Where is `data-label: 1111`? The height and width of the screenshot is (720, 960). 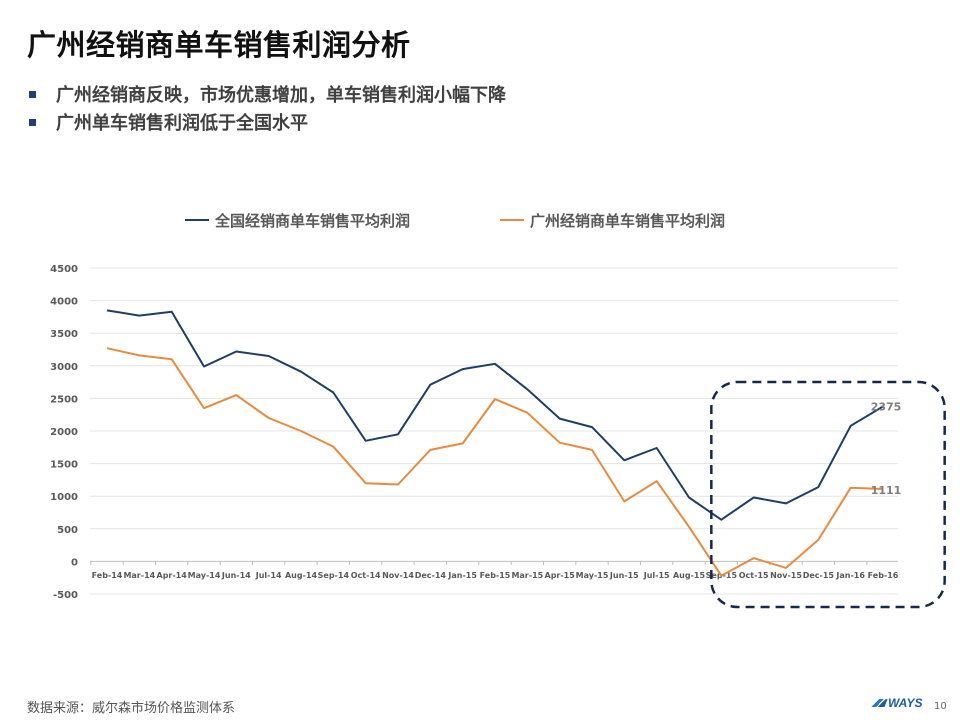
data-label: 1111 is located at coordinates (886, 490).